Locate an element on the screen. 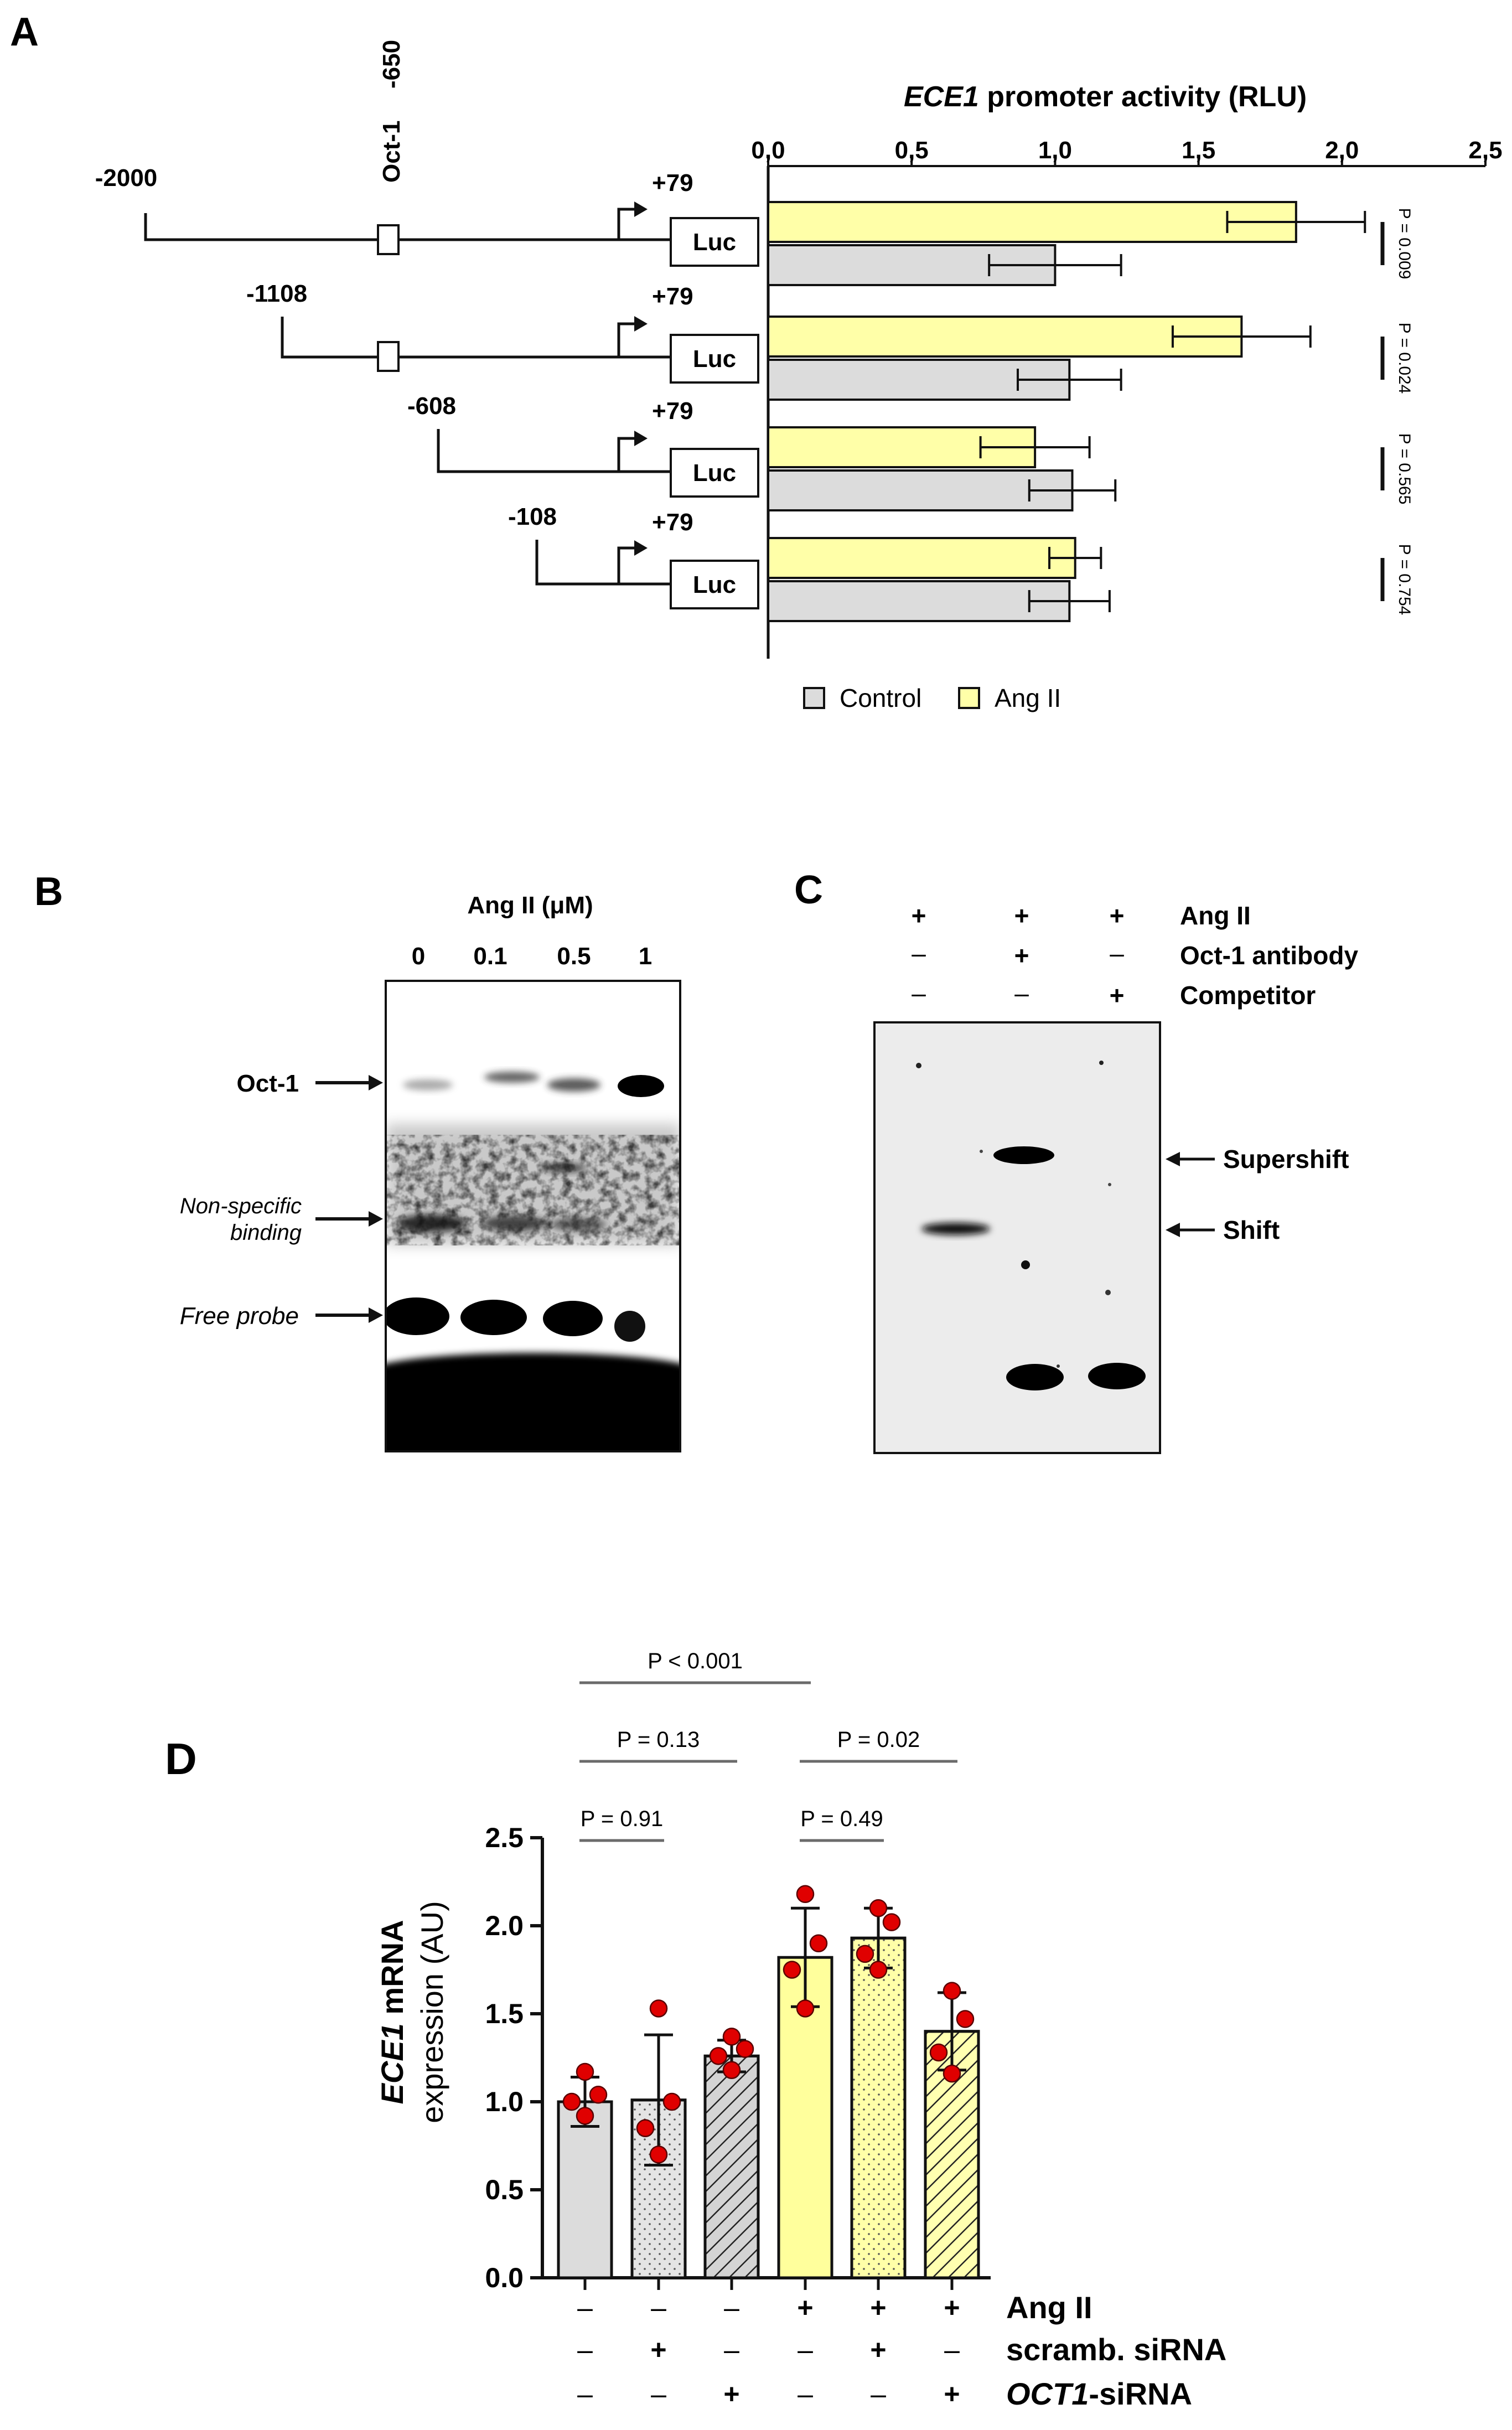 Image resolution: width=1512 pixels, height=2430 pixels. chart-d-ylabel-gene: ECE1 is located at coordinates (392, 2063).